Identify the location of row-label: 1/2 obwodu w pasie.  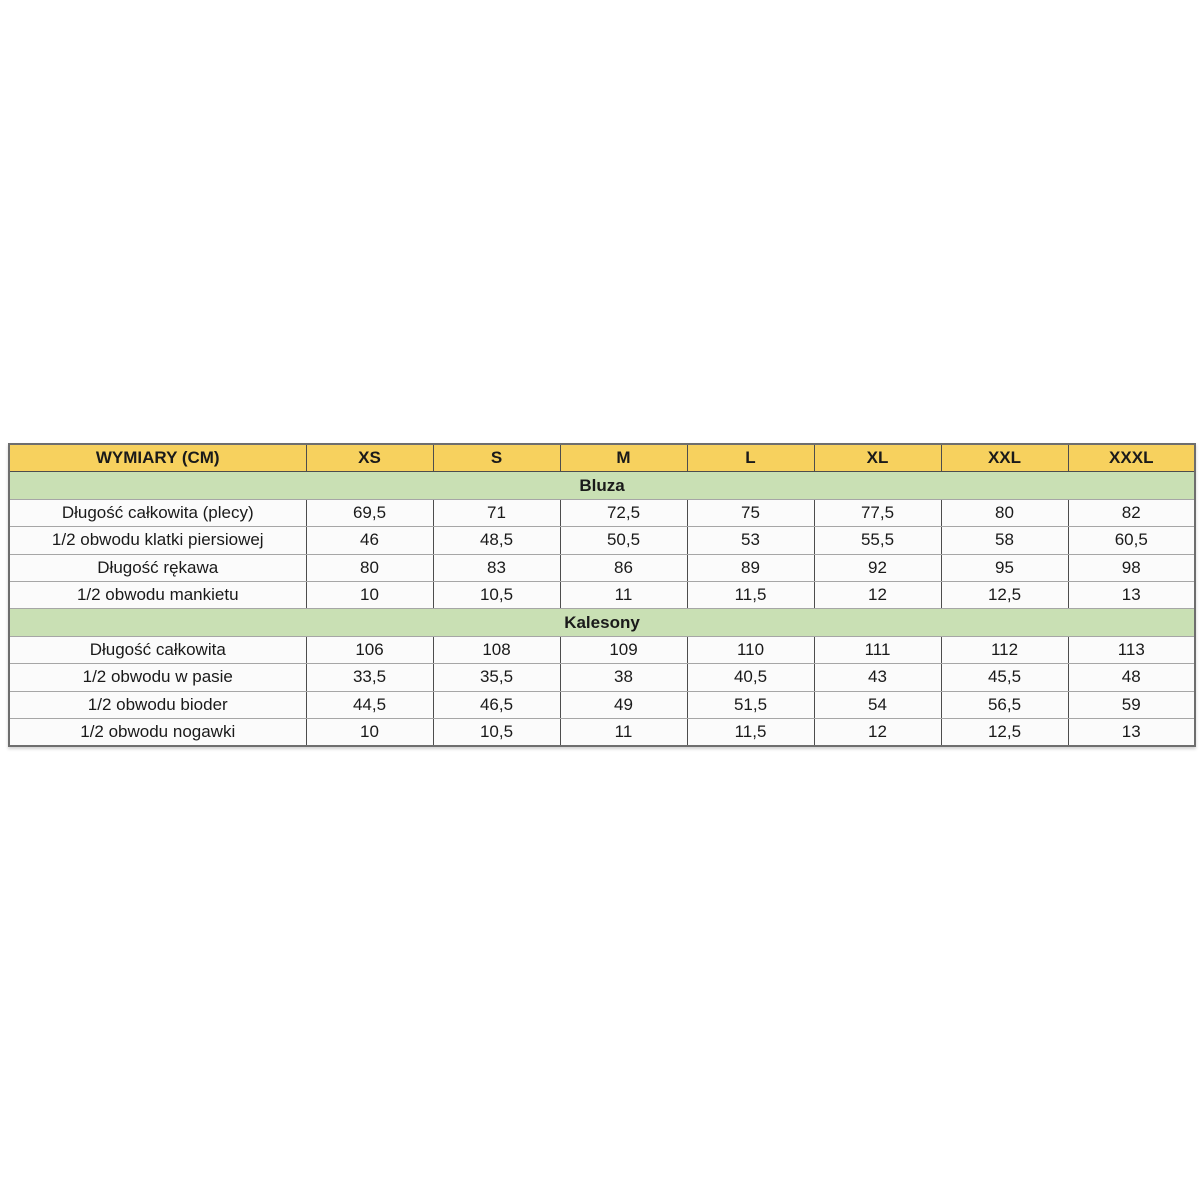
(157, 677).